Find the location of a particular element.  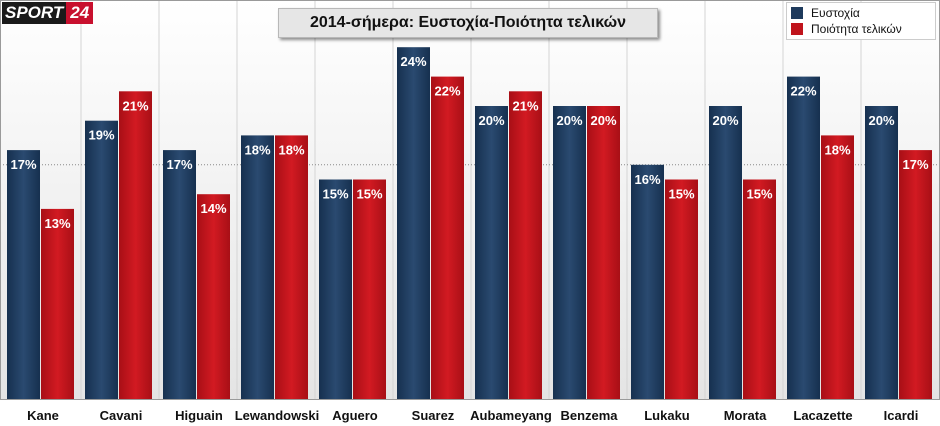

logo-word: SPORT is located at coordinates (34, 13).